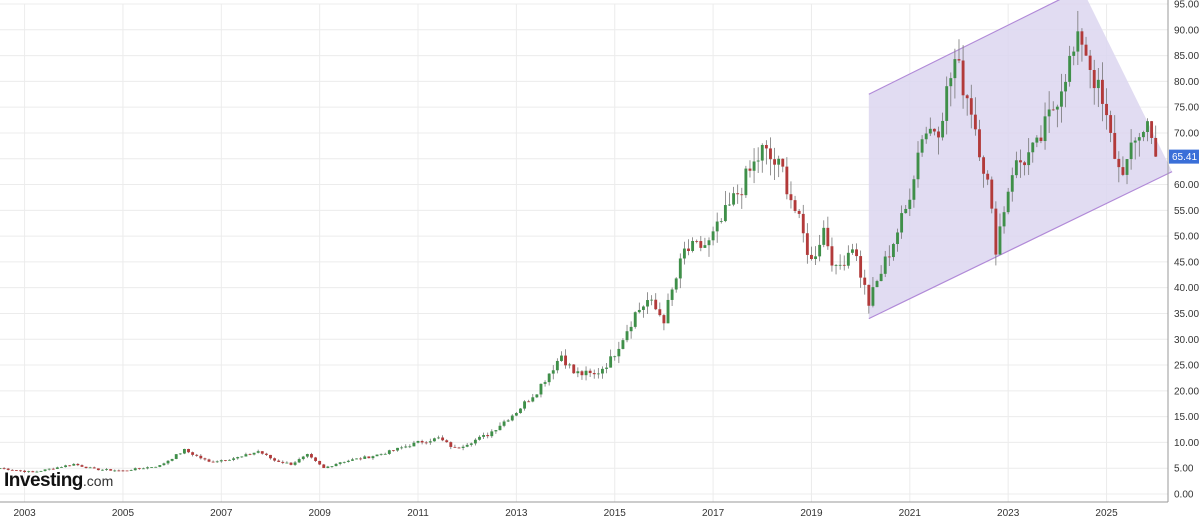 This screenshot has height=520, width=1200. What do you see at coordinates (221, 513) in the screenshot?
I see `x-tick-label: 2007` at bounding box center [221, 513].